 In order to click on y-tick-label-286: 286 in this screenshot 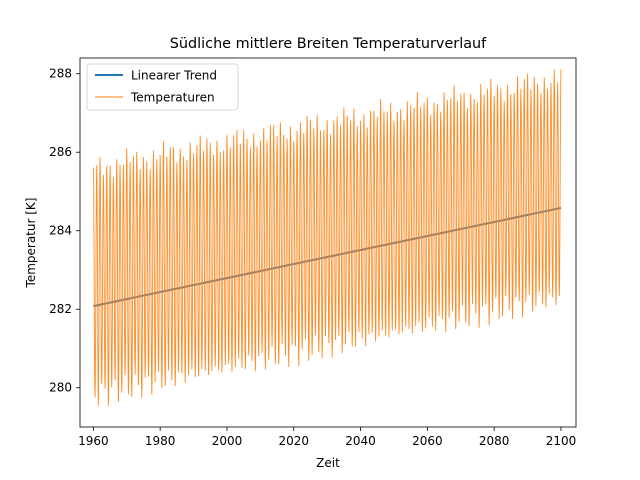, I will do `click(60, 152)`.